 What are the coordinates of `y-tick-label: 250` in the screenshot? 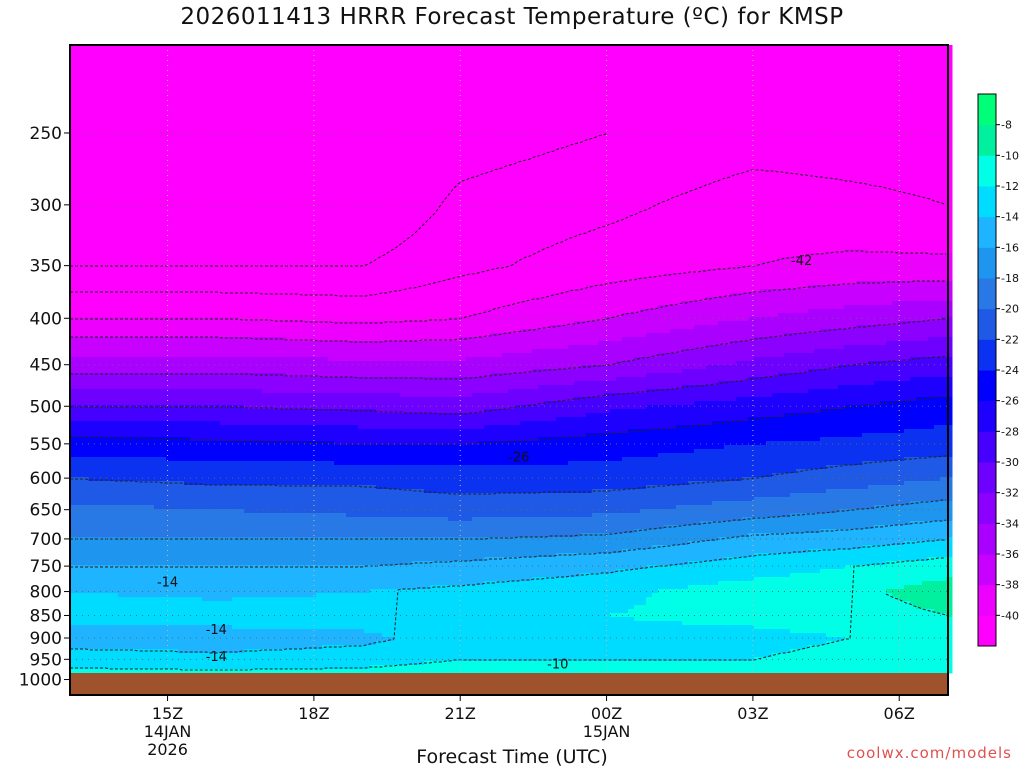 It's located at (46, 134).